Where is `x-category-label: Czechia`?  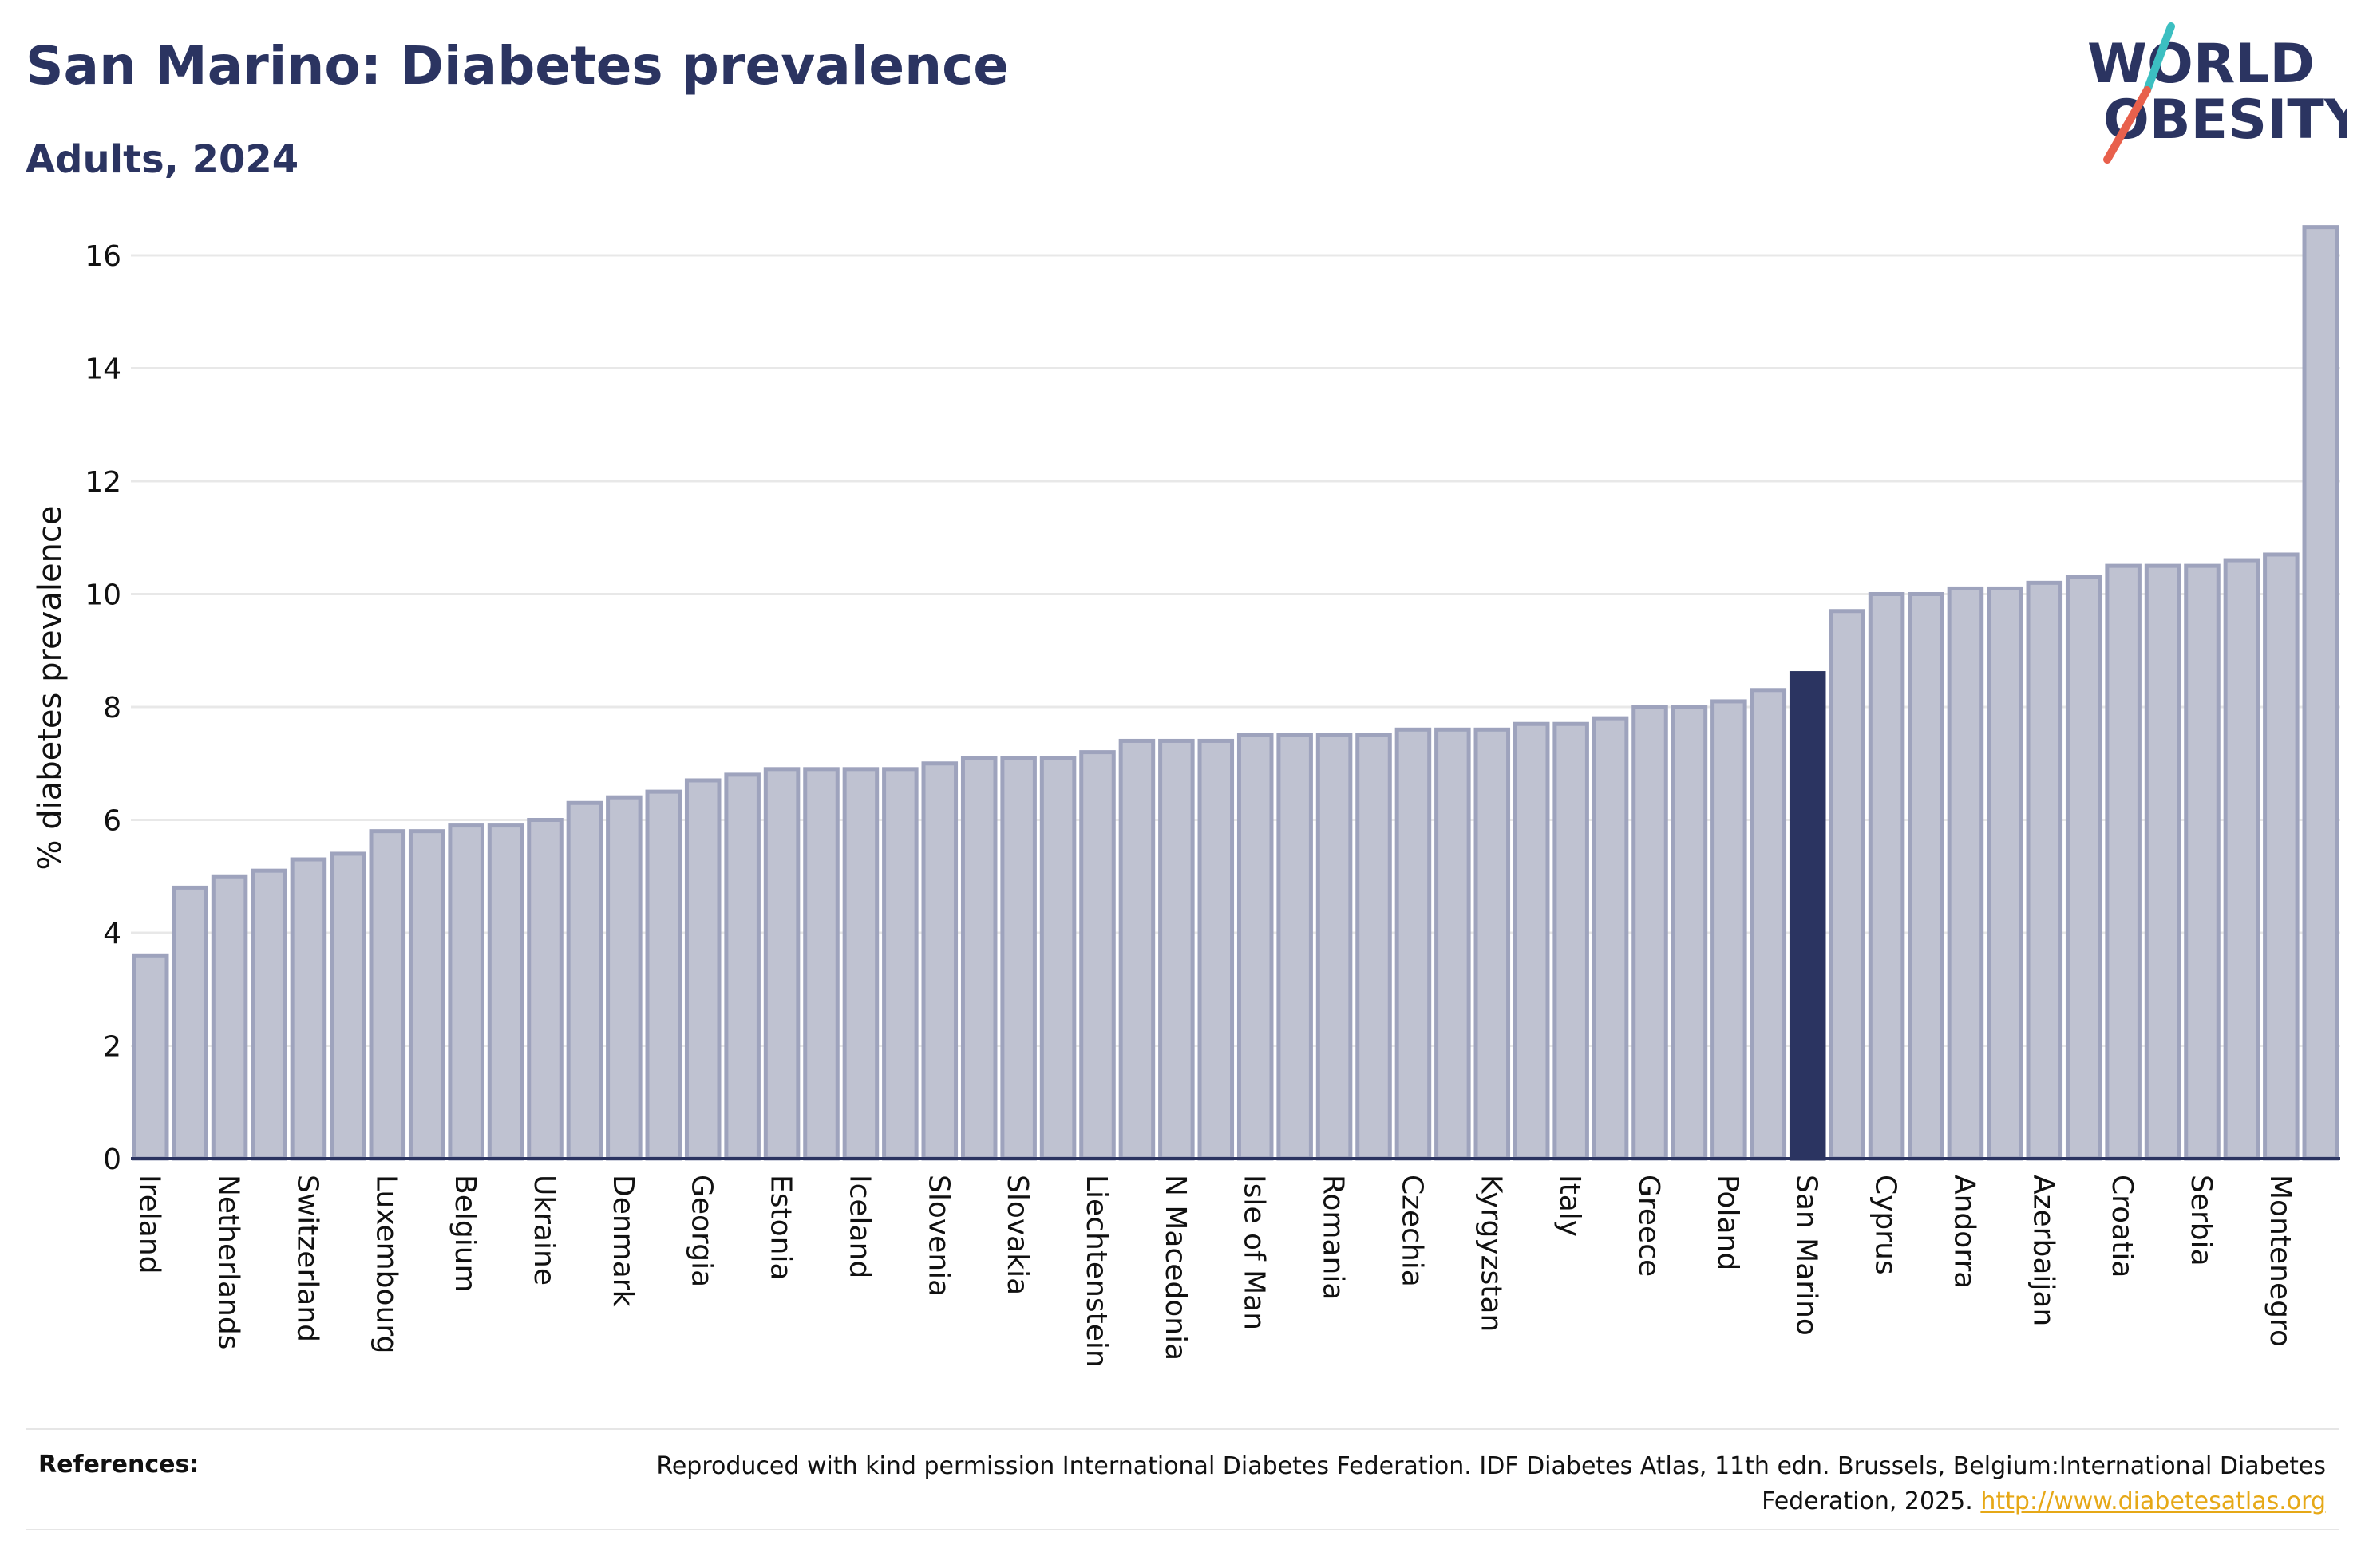 x-category-label: Czechia is located at coordinates (1411, 1231).